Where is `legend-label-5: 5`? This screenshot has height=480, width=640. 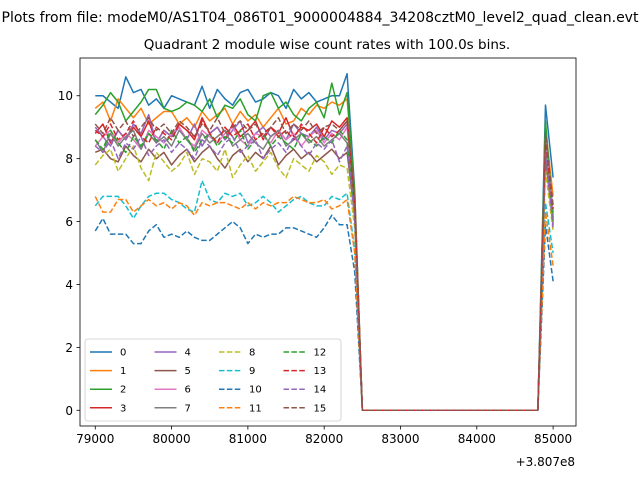 legend-label-5: 5 is located at coordinates (188, 371).